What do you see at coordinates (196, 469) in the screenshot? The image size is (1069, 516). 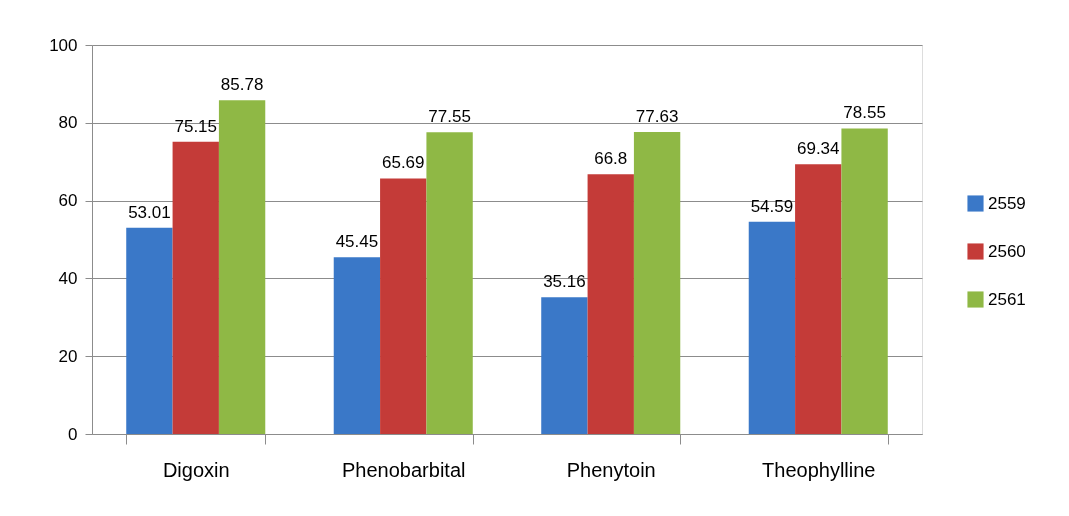 I see `x-tick-label: Digoxin` at bounding box center [196, 469].